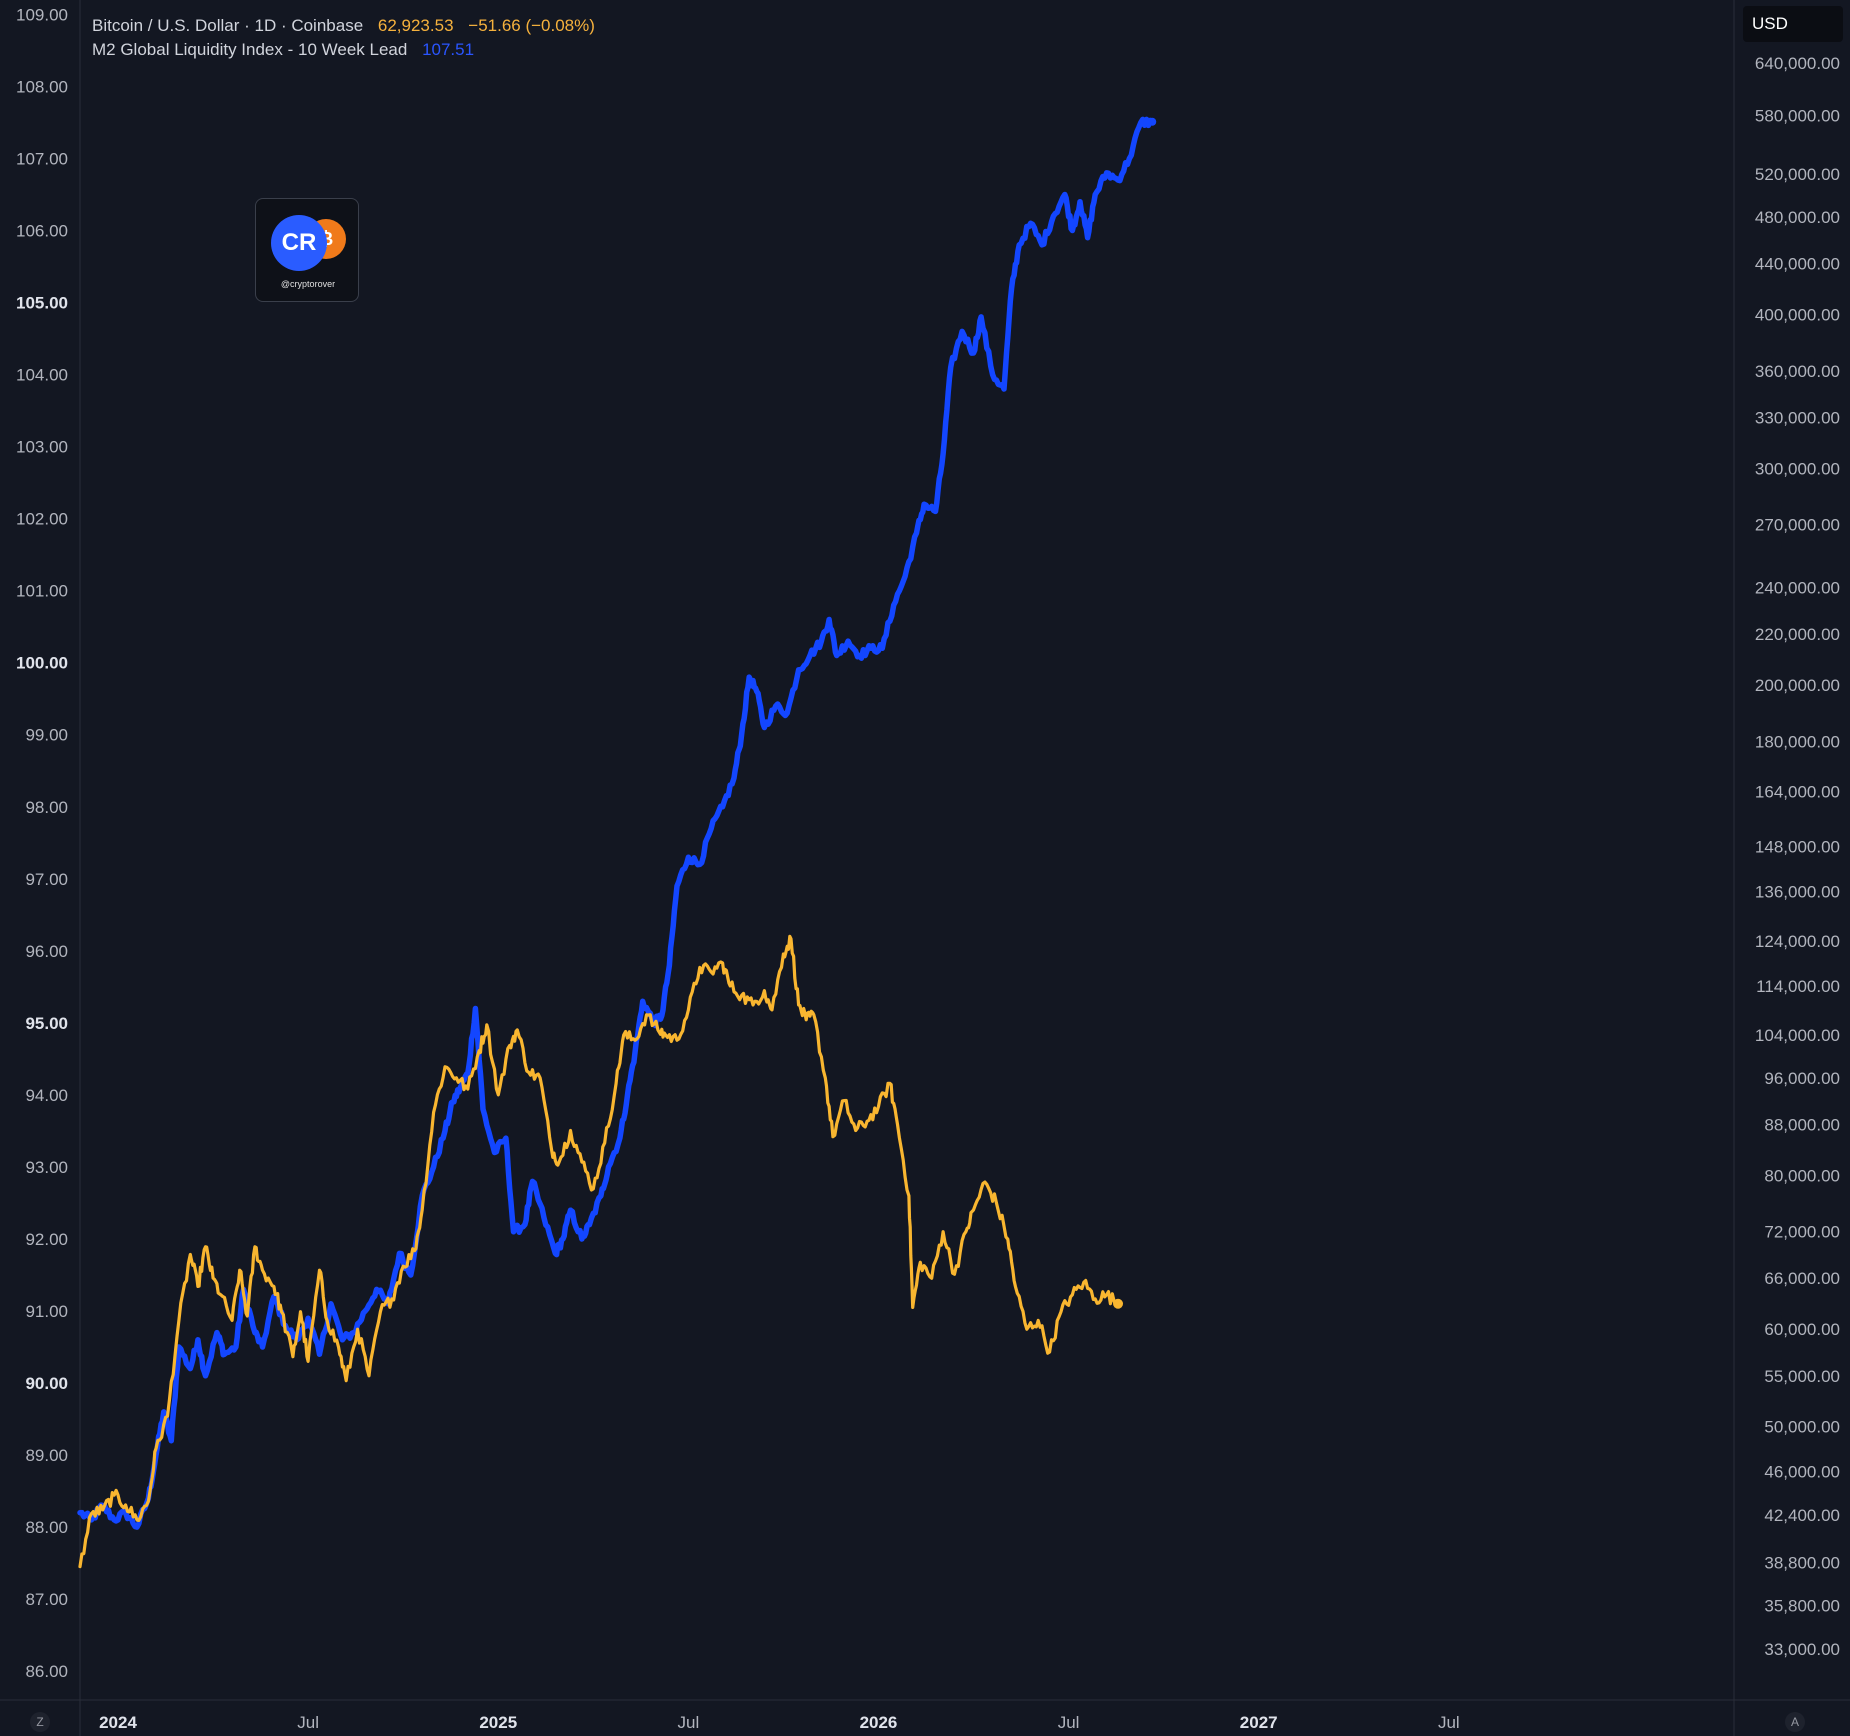 The width and height of the screenshot is (1850, 1736). I want to click on right-axis-tick-label: 55,000.00, so click(1802, 1376).